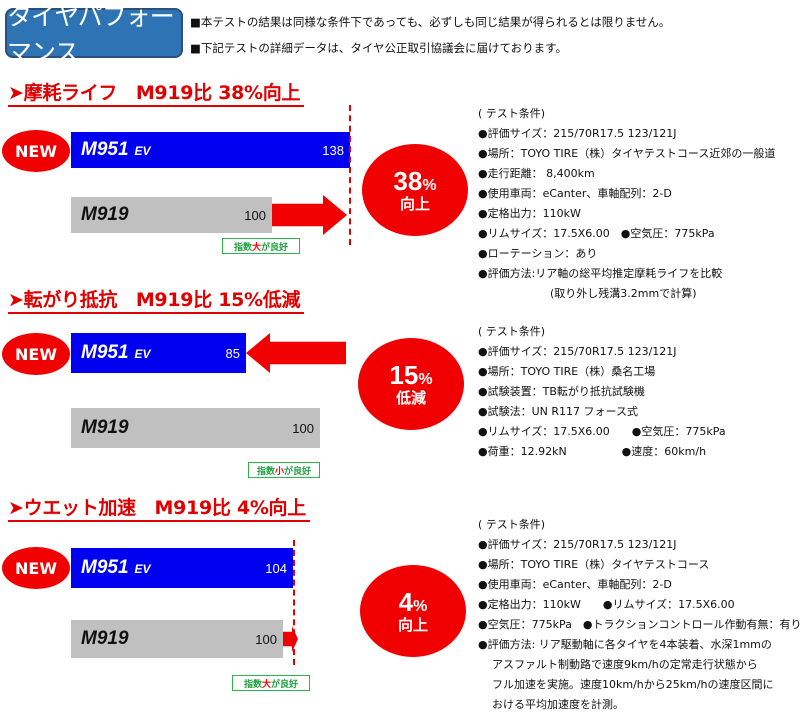 Image resolution: width=800 pixels, height=715 pixels. What do you see at coordinates (232, 353) in the screenshot?
I see `bar-value: 85` at bounding box center [232, 353].